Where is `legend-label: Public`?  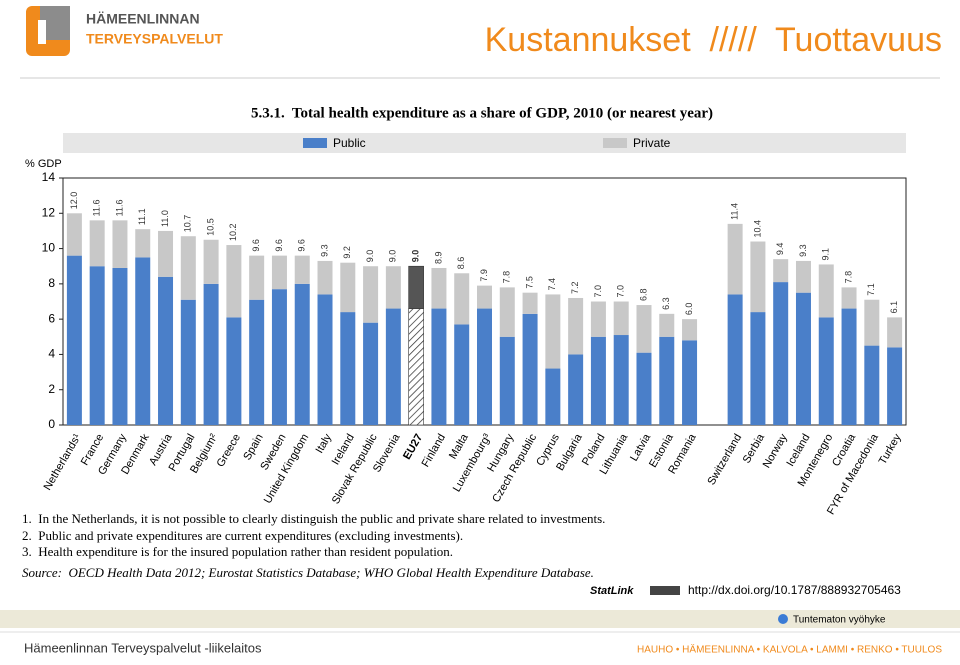
legend-label: Public is located at coordinates (349, 143).